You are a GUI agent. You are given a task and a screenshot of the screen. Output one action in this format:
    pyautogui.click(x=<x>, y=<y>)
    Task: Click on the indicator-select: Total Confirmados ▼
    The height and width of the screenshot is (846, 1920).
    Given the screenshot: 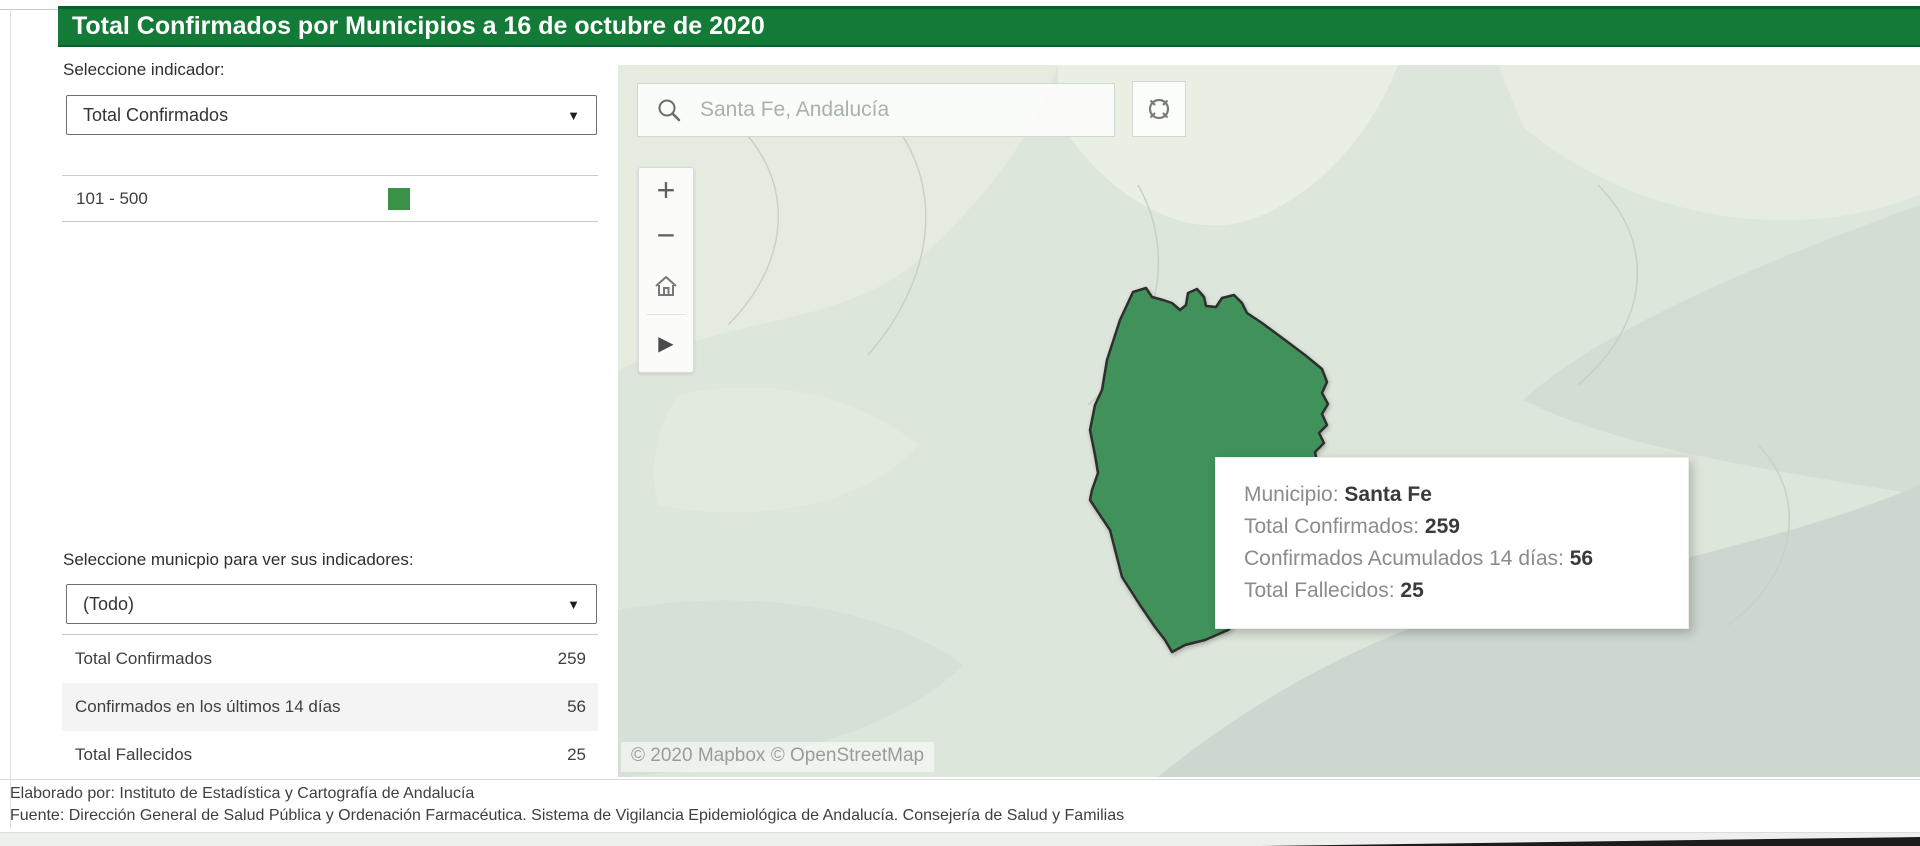 What is the action you would take?
    pyautogui.click(x=331, y=115)
    